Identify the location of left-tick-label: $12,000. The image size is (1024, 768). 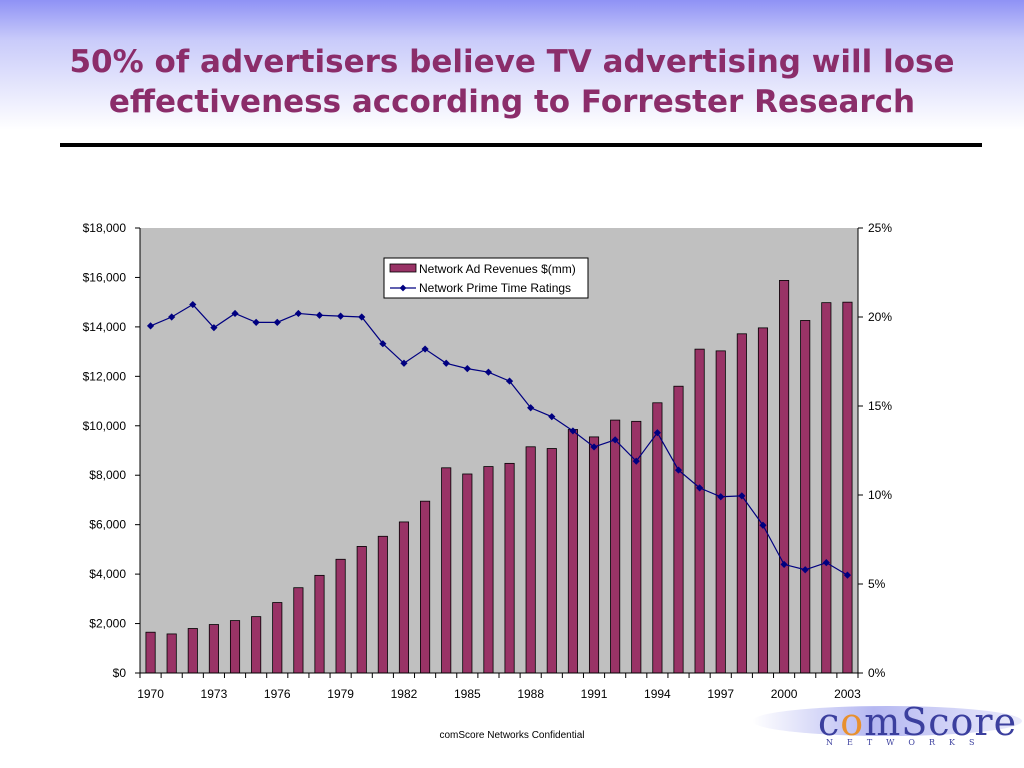
(105, 376).